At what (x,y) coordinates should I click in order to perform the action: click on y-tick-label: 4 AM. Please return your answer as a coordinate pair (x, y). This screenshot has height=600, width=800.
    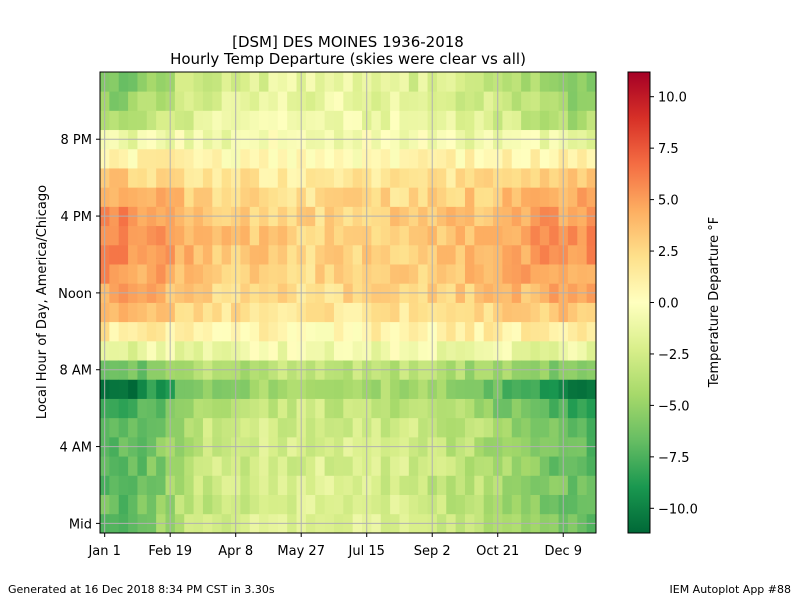
    Looking at the image, I should click on (75, 448).